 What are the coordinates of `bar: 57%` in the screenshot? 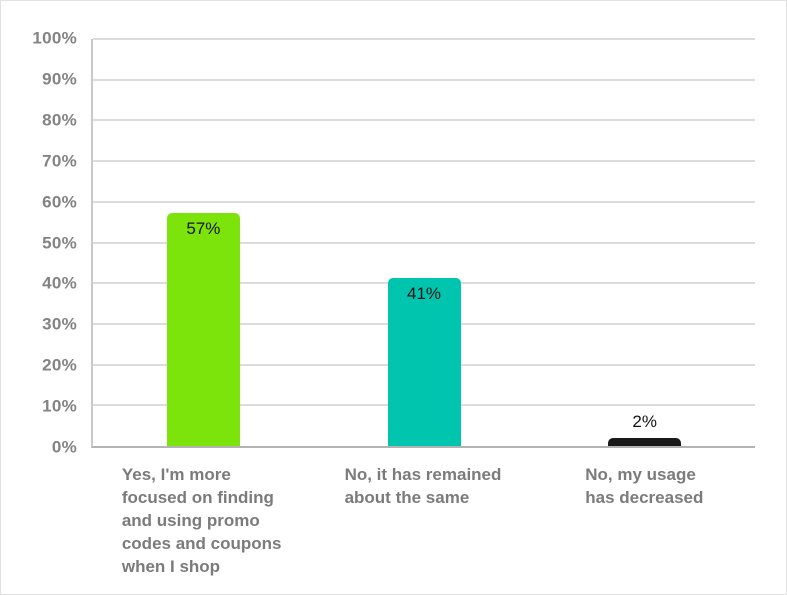 It's located at (203, 329).